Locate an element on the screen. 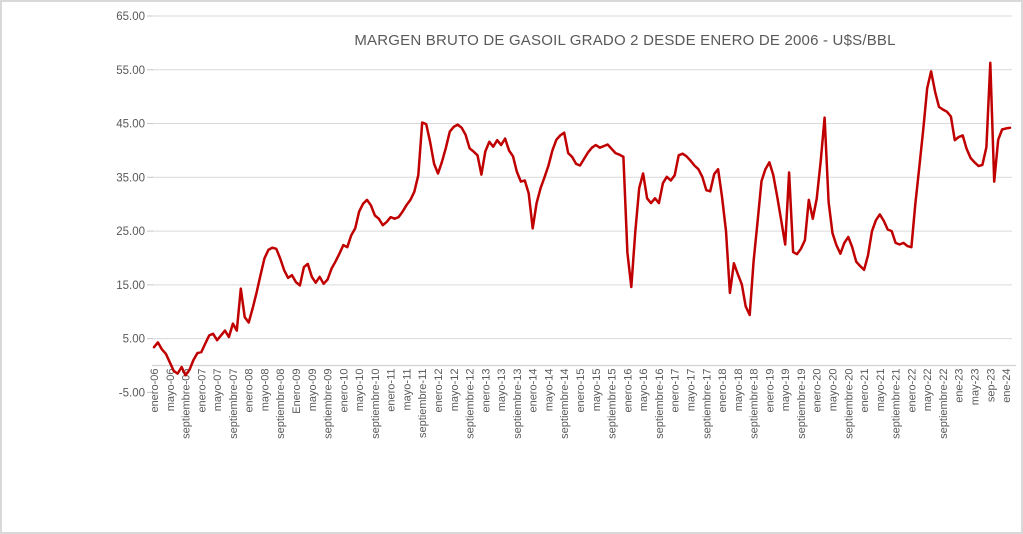 This screenshot has width=1023, height=534. x-axis-label: mayo-08 is located at coordinates (265, 390).